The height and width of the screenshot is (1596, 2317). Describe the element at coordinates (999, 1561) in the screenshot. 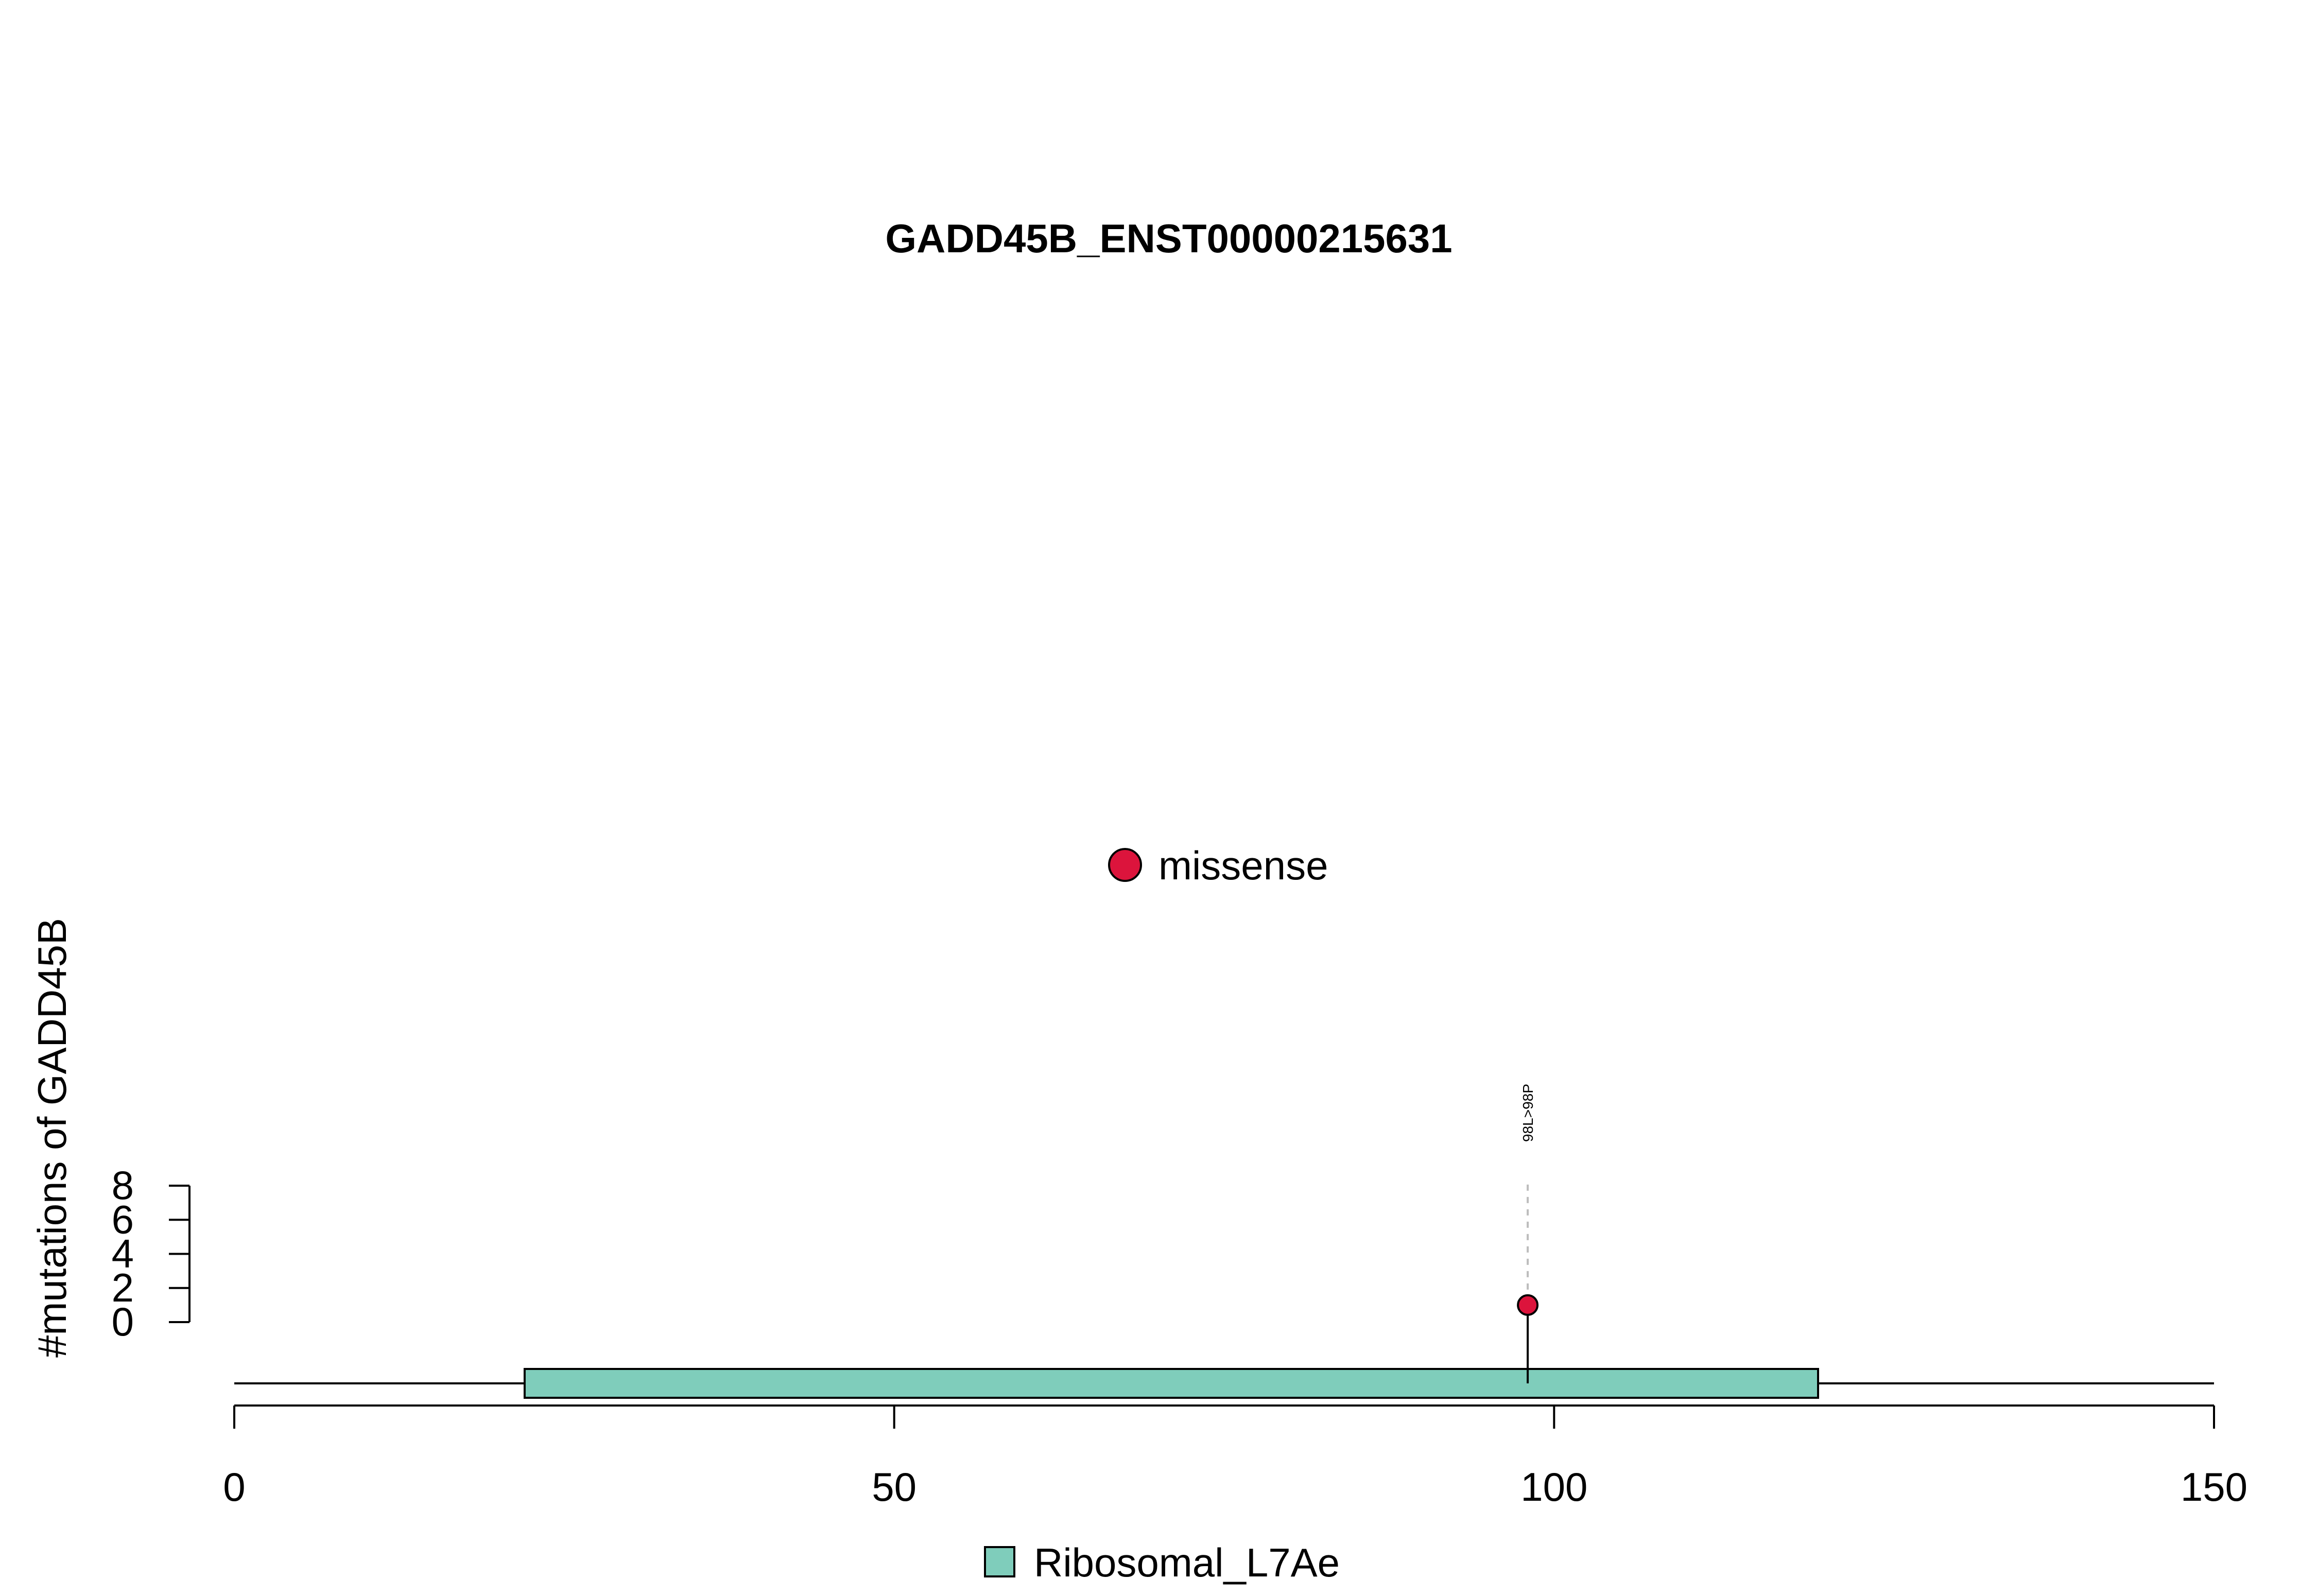

I see `ribosomal-l7ae-legend-swatch` at that location.